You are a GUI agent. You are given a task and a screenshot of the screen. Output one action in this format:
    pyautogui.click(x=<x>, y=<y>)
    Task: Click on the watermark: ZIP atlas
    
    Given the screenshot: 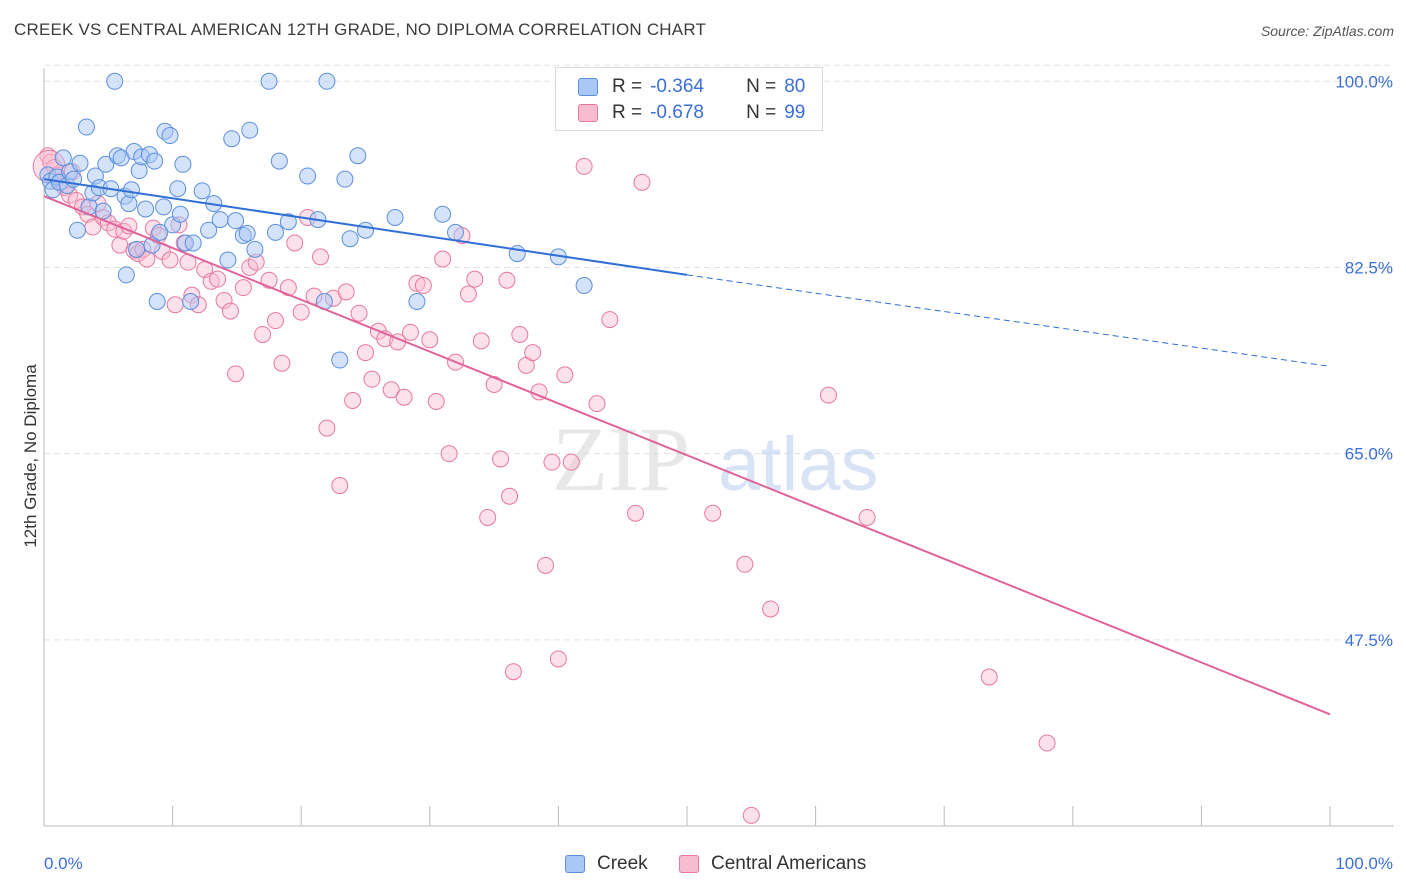 What is the action you would take?
    pyautogui.click(x=715, y=459)
    